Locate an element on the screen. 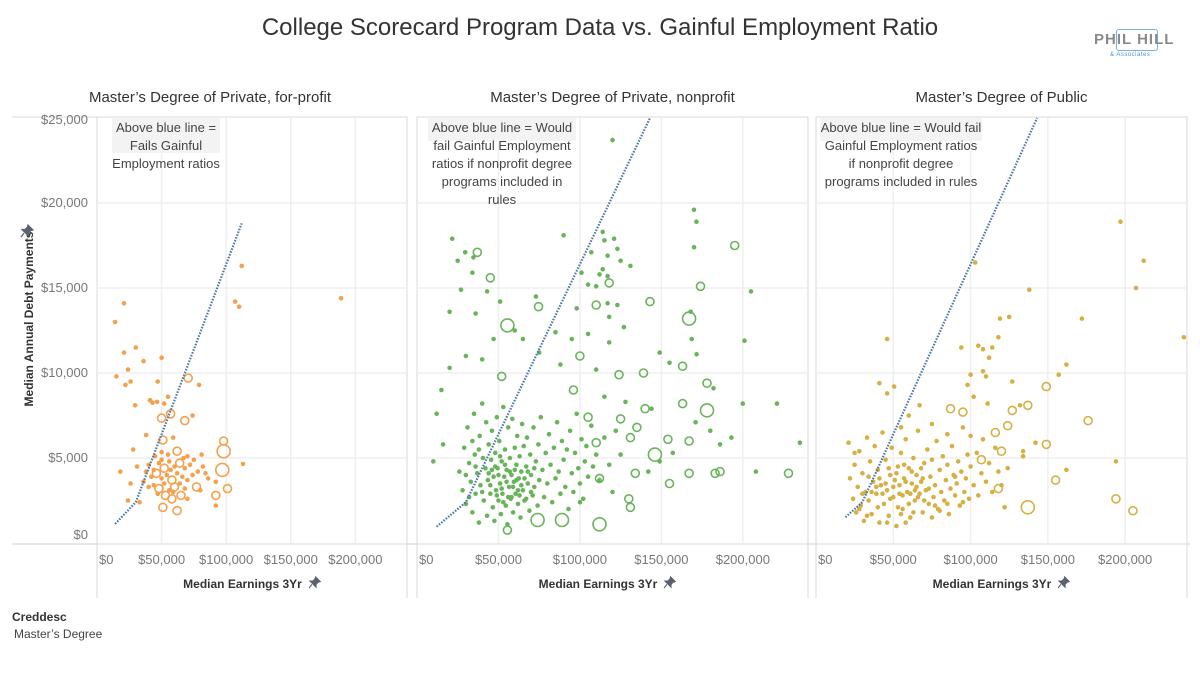 The height and width of the screenshot is (700, 1200). pushpin-icon is located at coordinates (27, 233).